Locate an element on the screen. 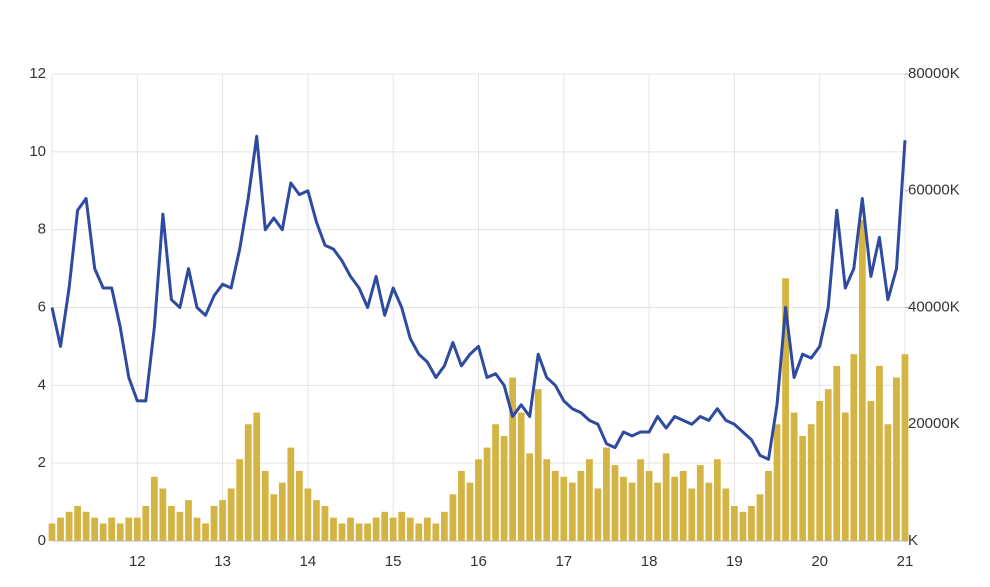  y-tick-label: 8 is located at coordinates (42, 229).